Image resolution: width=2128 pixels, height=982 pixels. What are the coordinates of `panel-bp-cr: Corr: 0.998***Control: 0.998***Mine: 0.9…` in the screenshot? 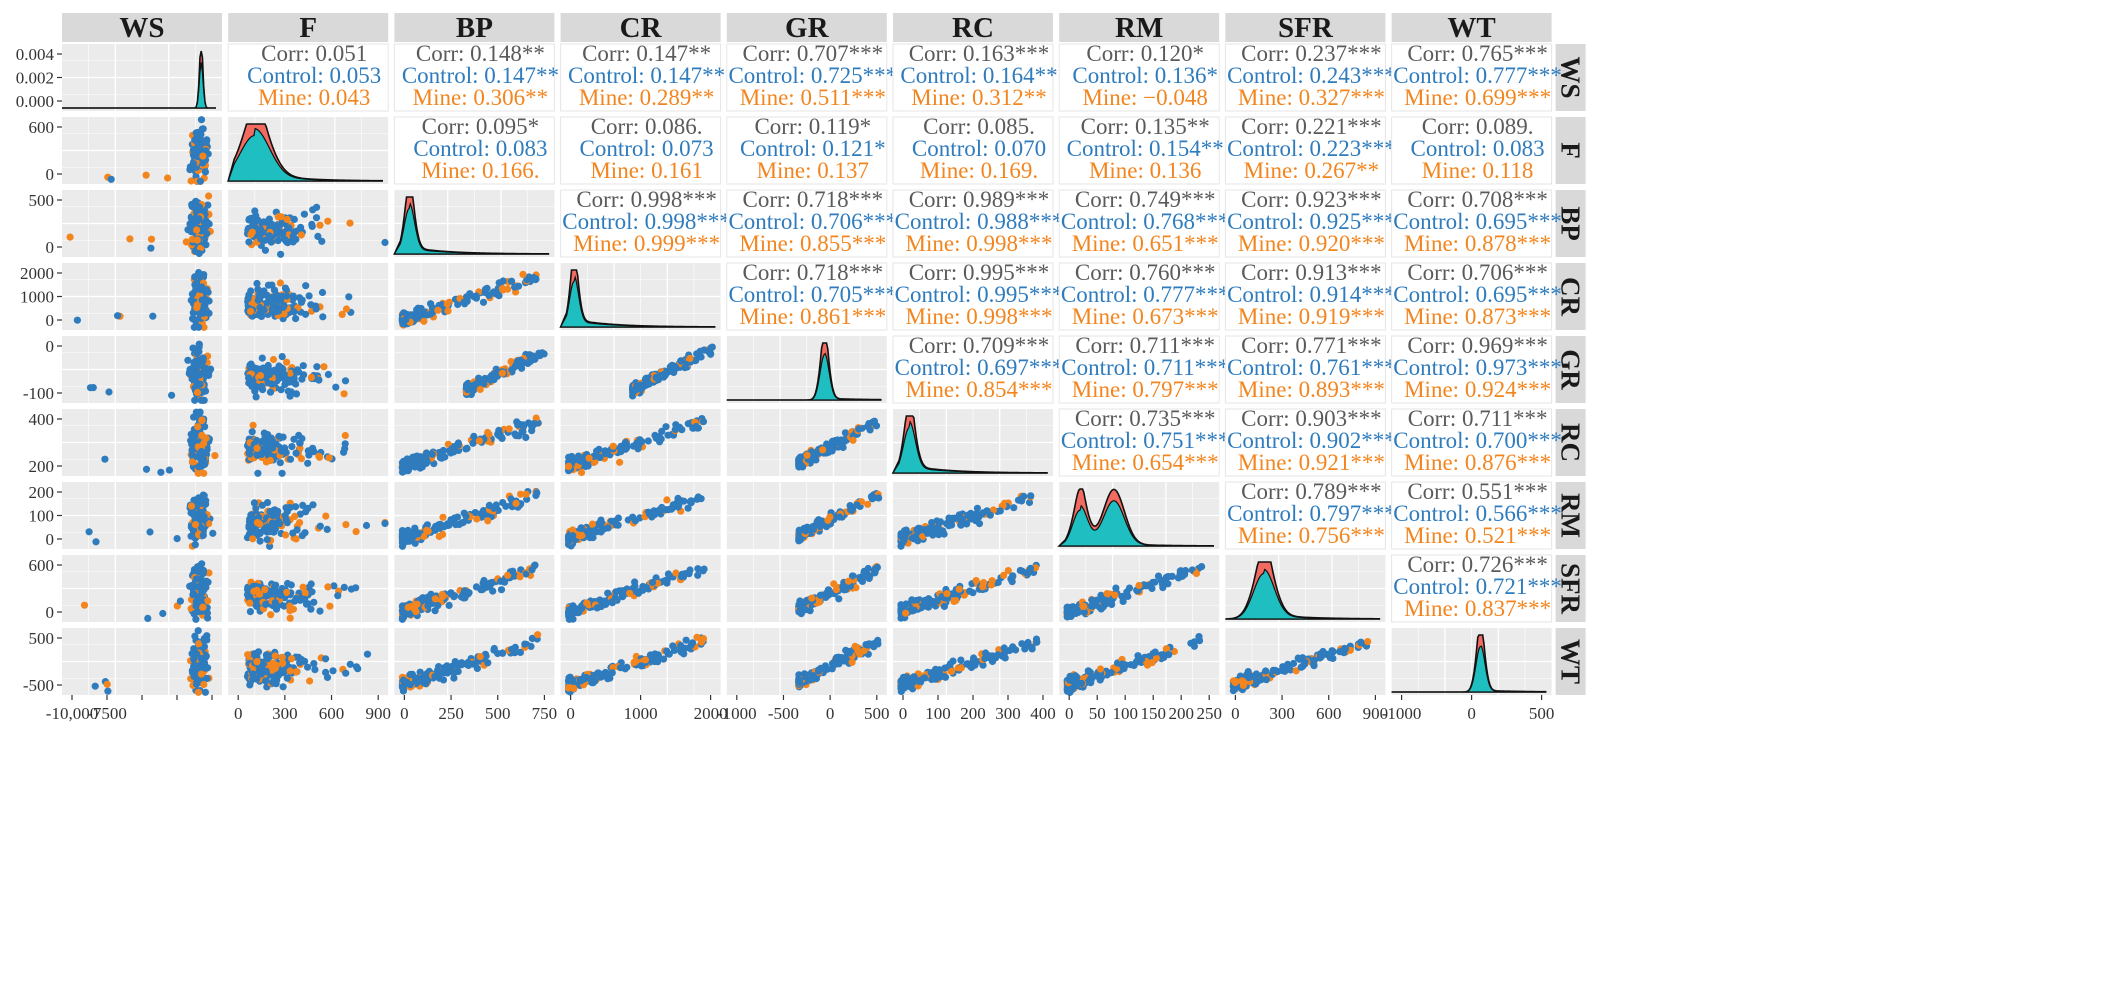 It's located at (645, 222).